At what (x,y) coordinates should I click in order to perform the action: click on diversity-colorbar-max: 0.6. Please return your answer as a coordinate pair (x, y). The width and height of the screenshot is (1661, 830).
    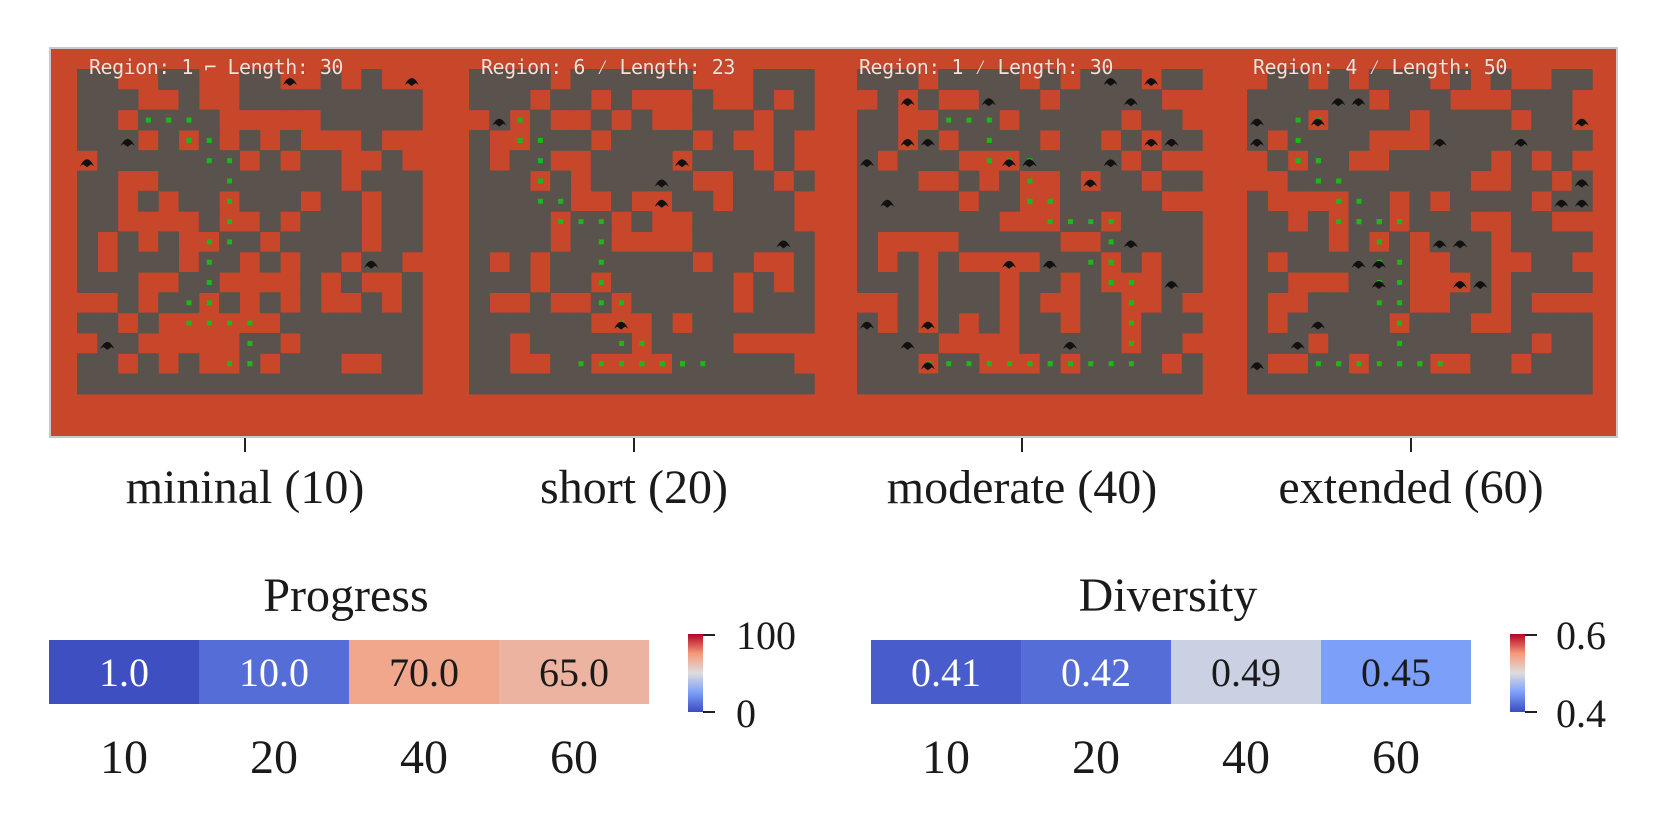
    Looking at the image, I should click on (1581, 635).